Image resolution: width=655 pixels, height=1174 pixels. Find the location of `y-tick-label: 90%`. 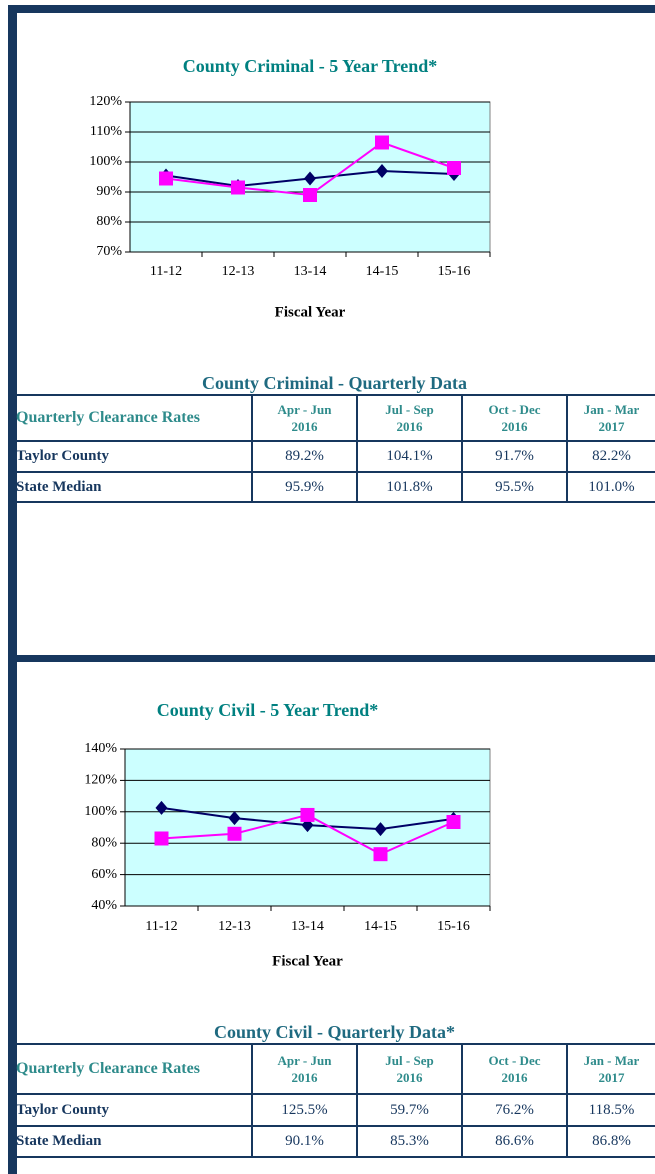

y-tick-label: 90% is located at coordinates (109, 191).